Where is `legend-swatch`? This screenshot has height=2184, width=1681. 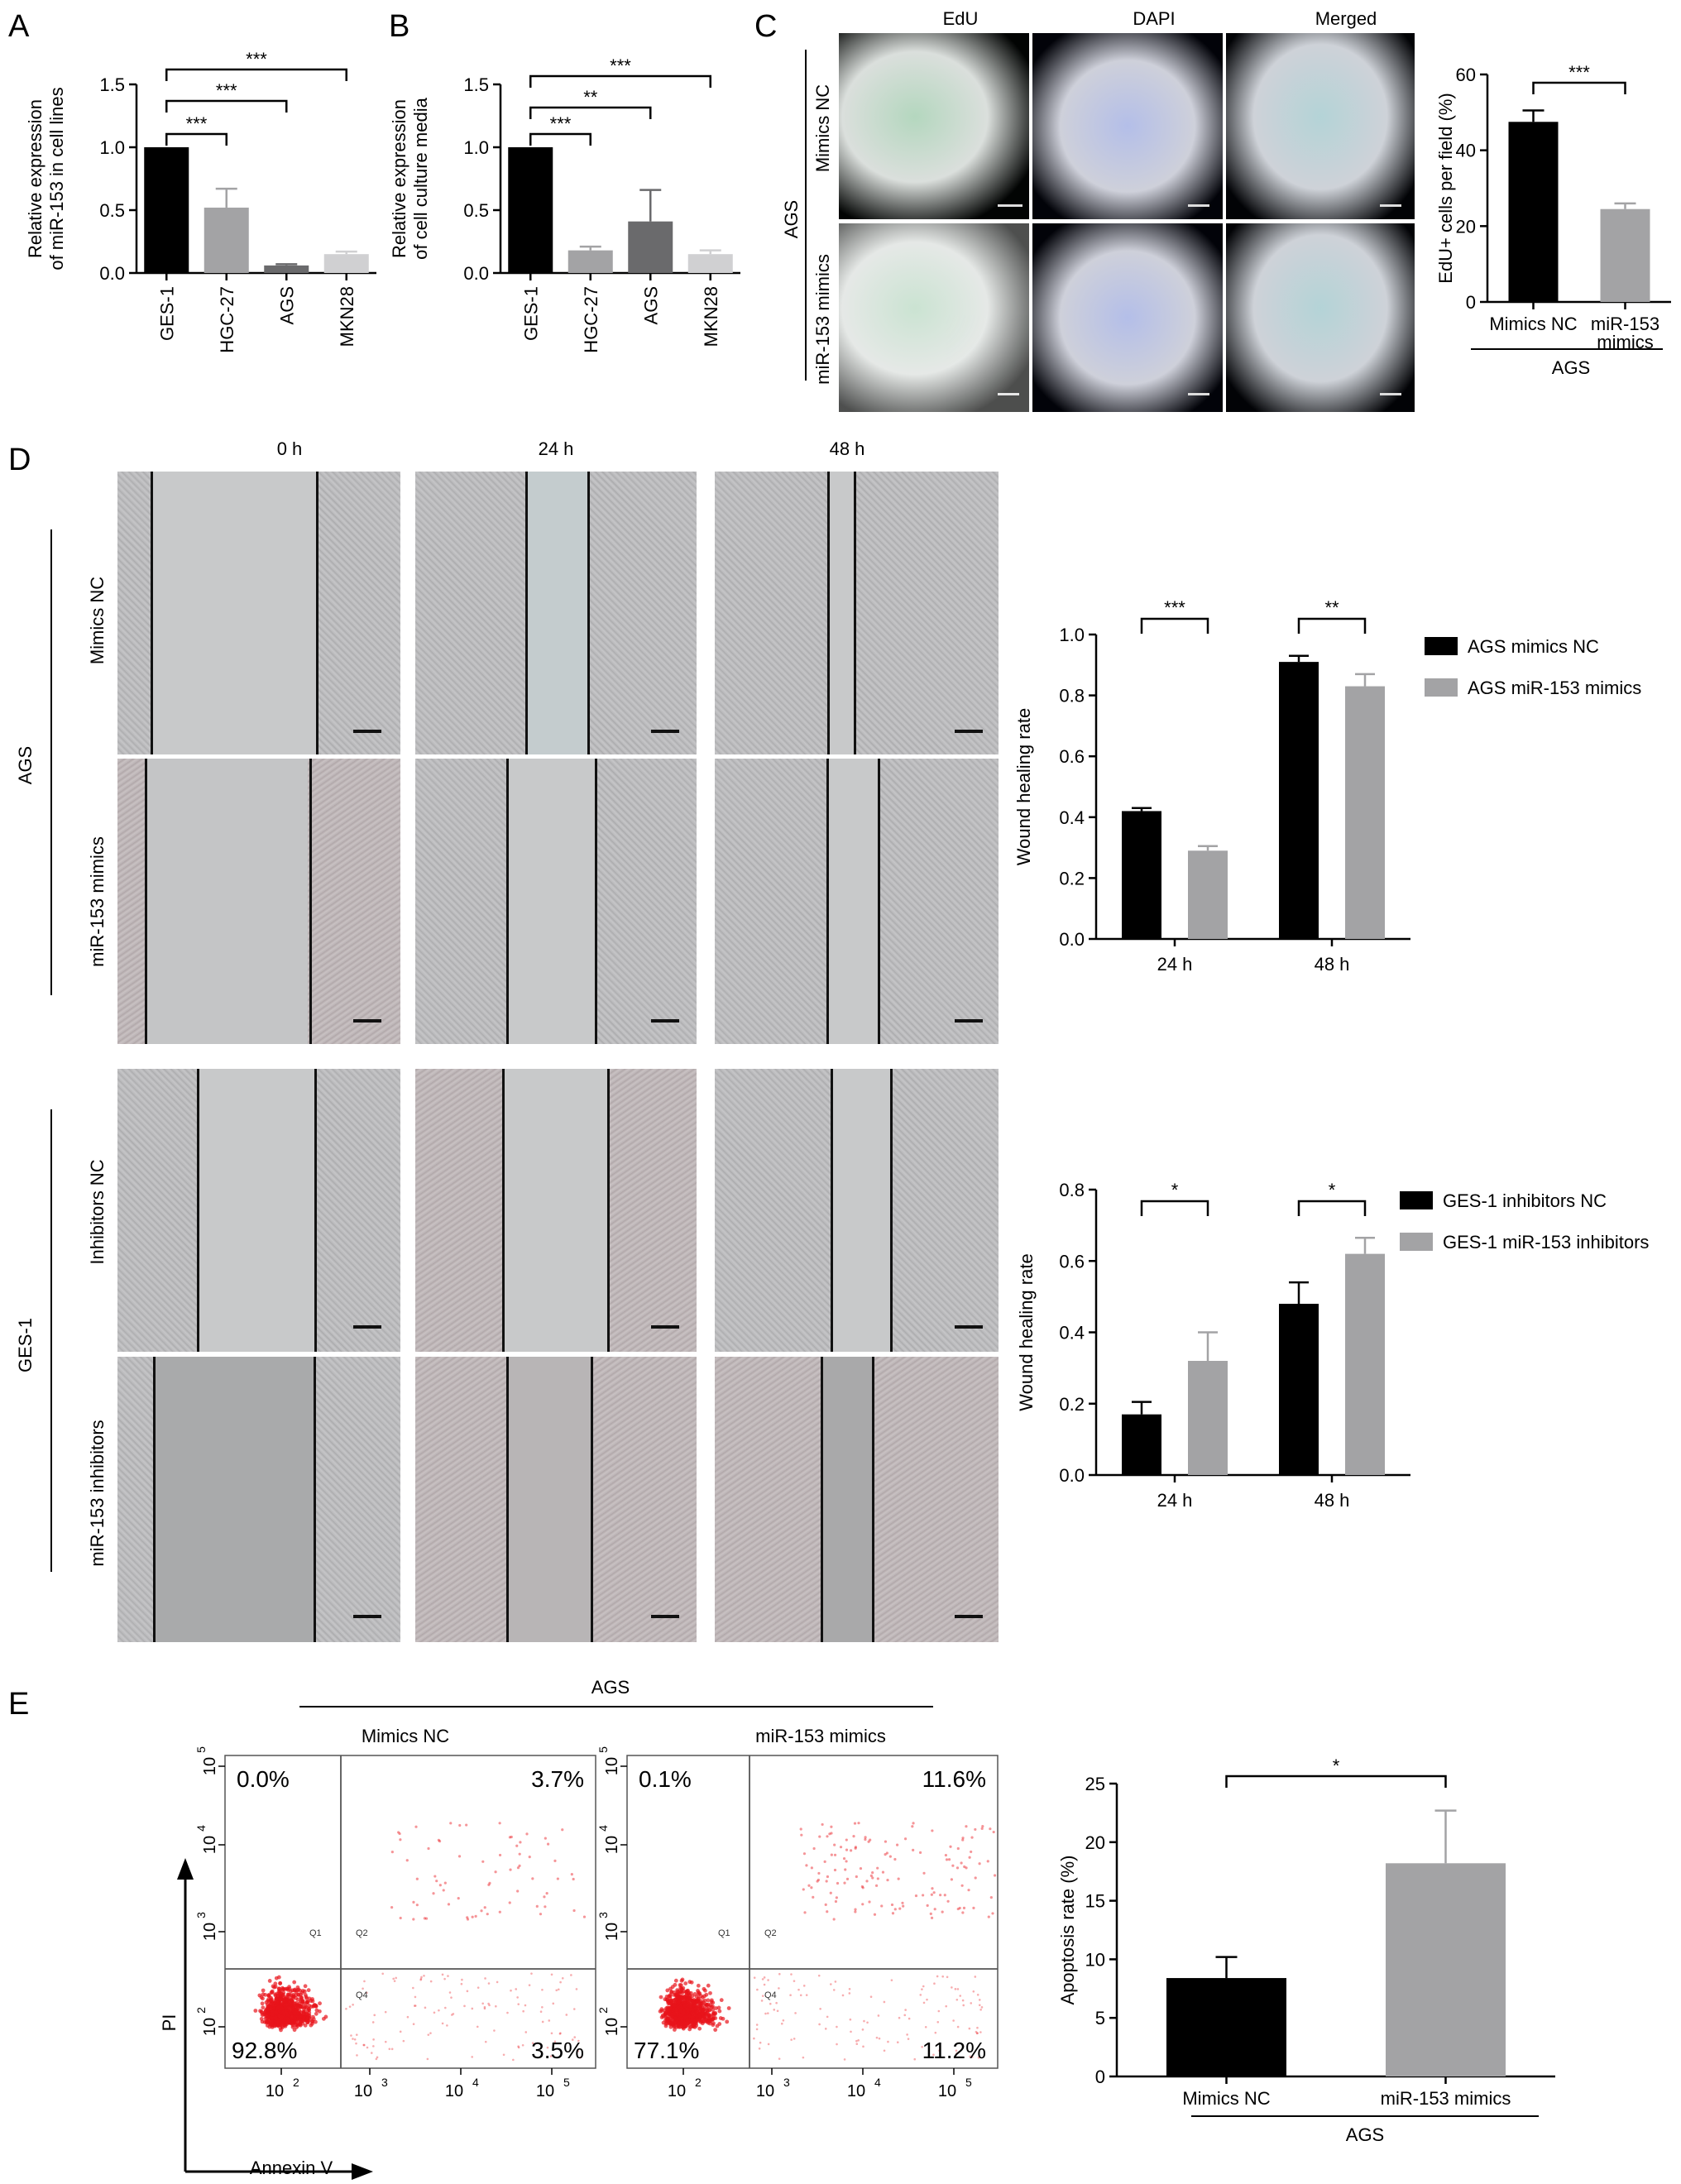 legend-swatch is located at coordinates (1441, 687).